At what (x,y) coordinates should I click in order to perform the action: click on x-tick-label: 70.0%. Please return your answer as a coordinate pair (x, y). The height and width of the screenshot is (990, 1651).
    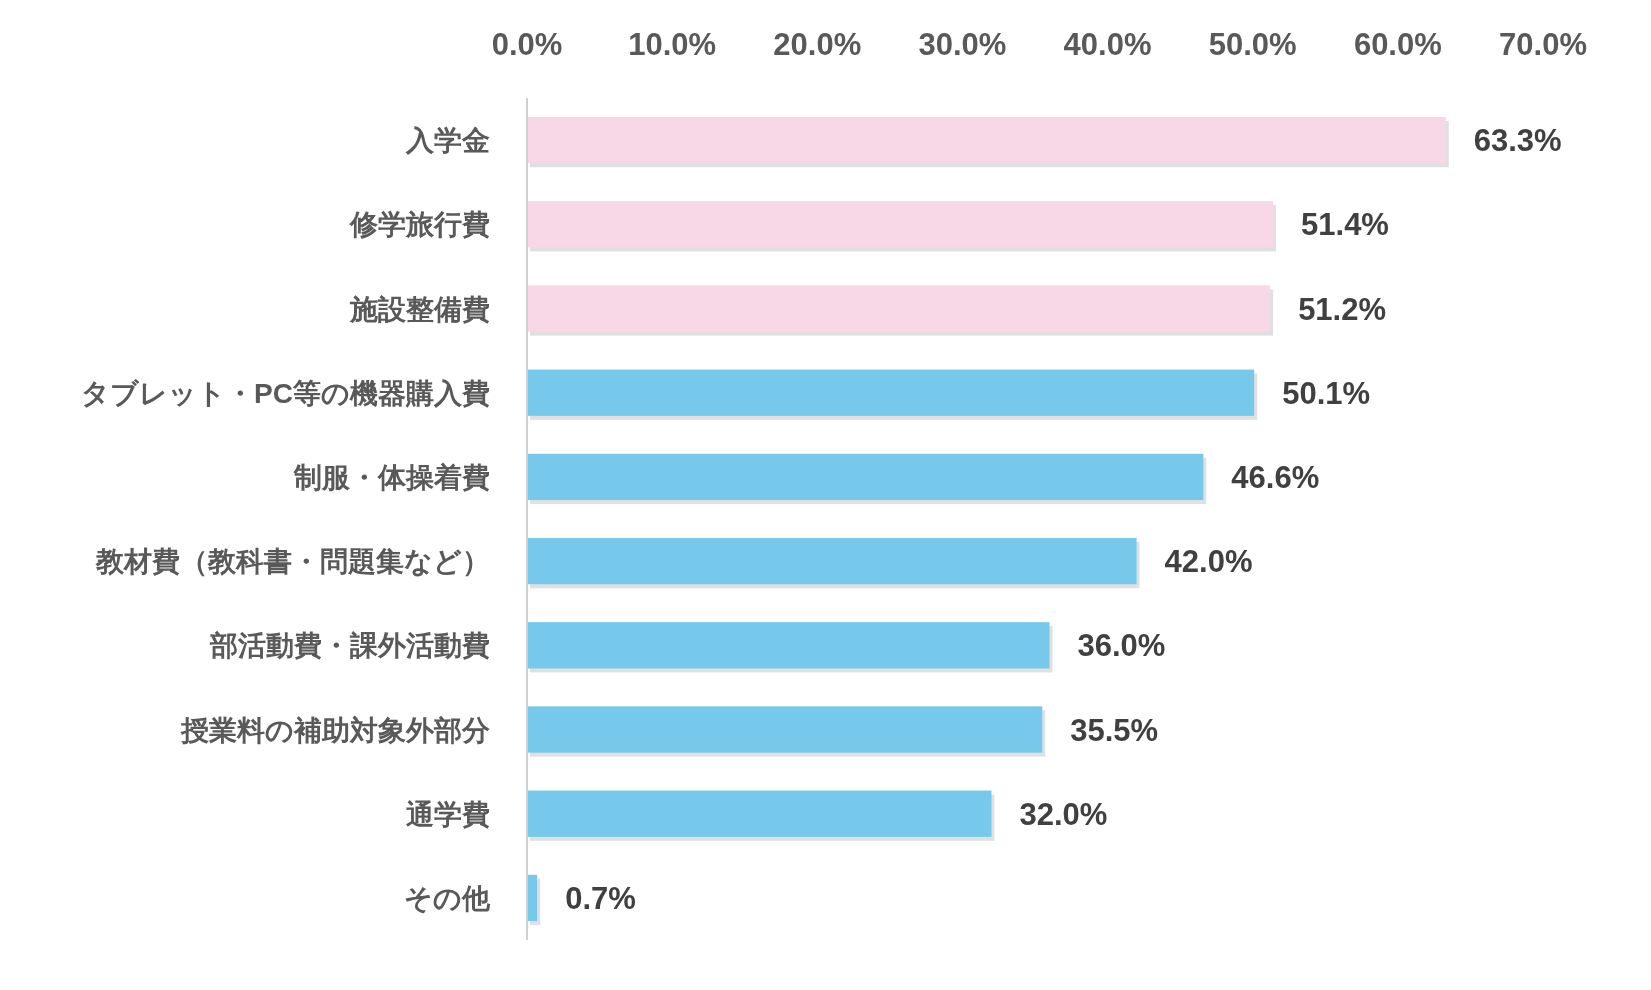
    Looking at the image, I should click on (1543, 44).